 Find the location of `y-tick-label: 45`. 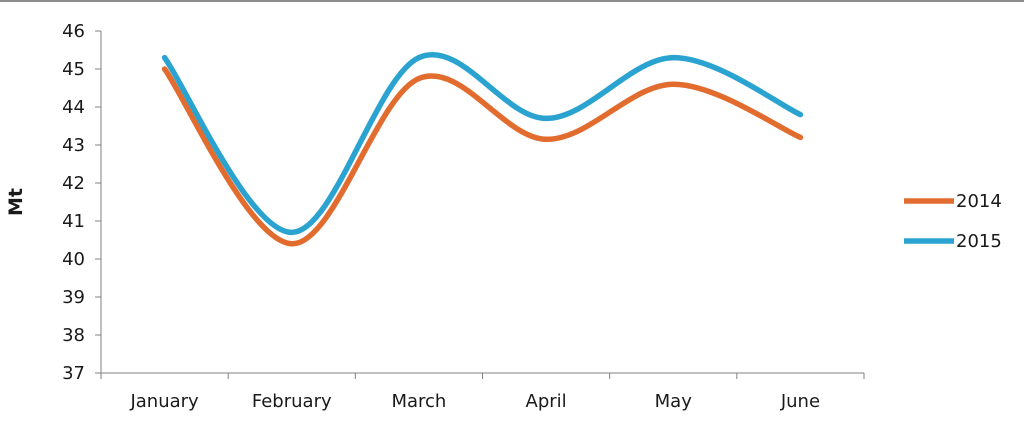

y-tick-label: 45 is located at coordinates (73, 69).